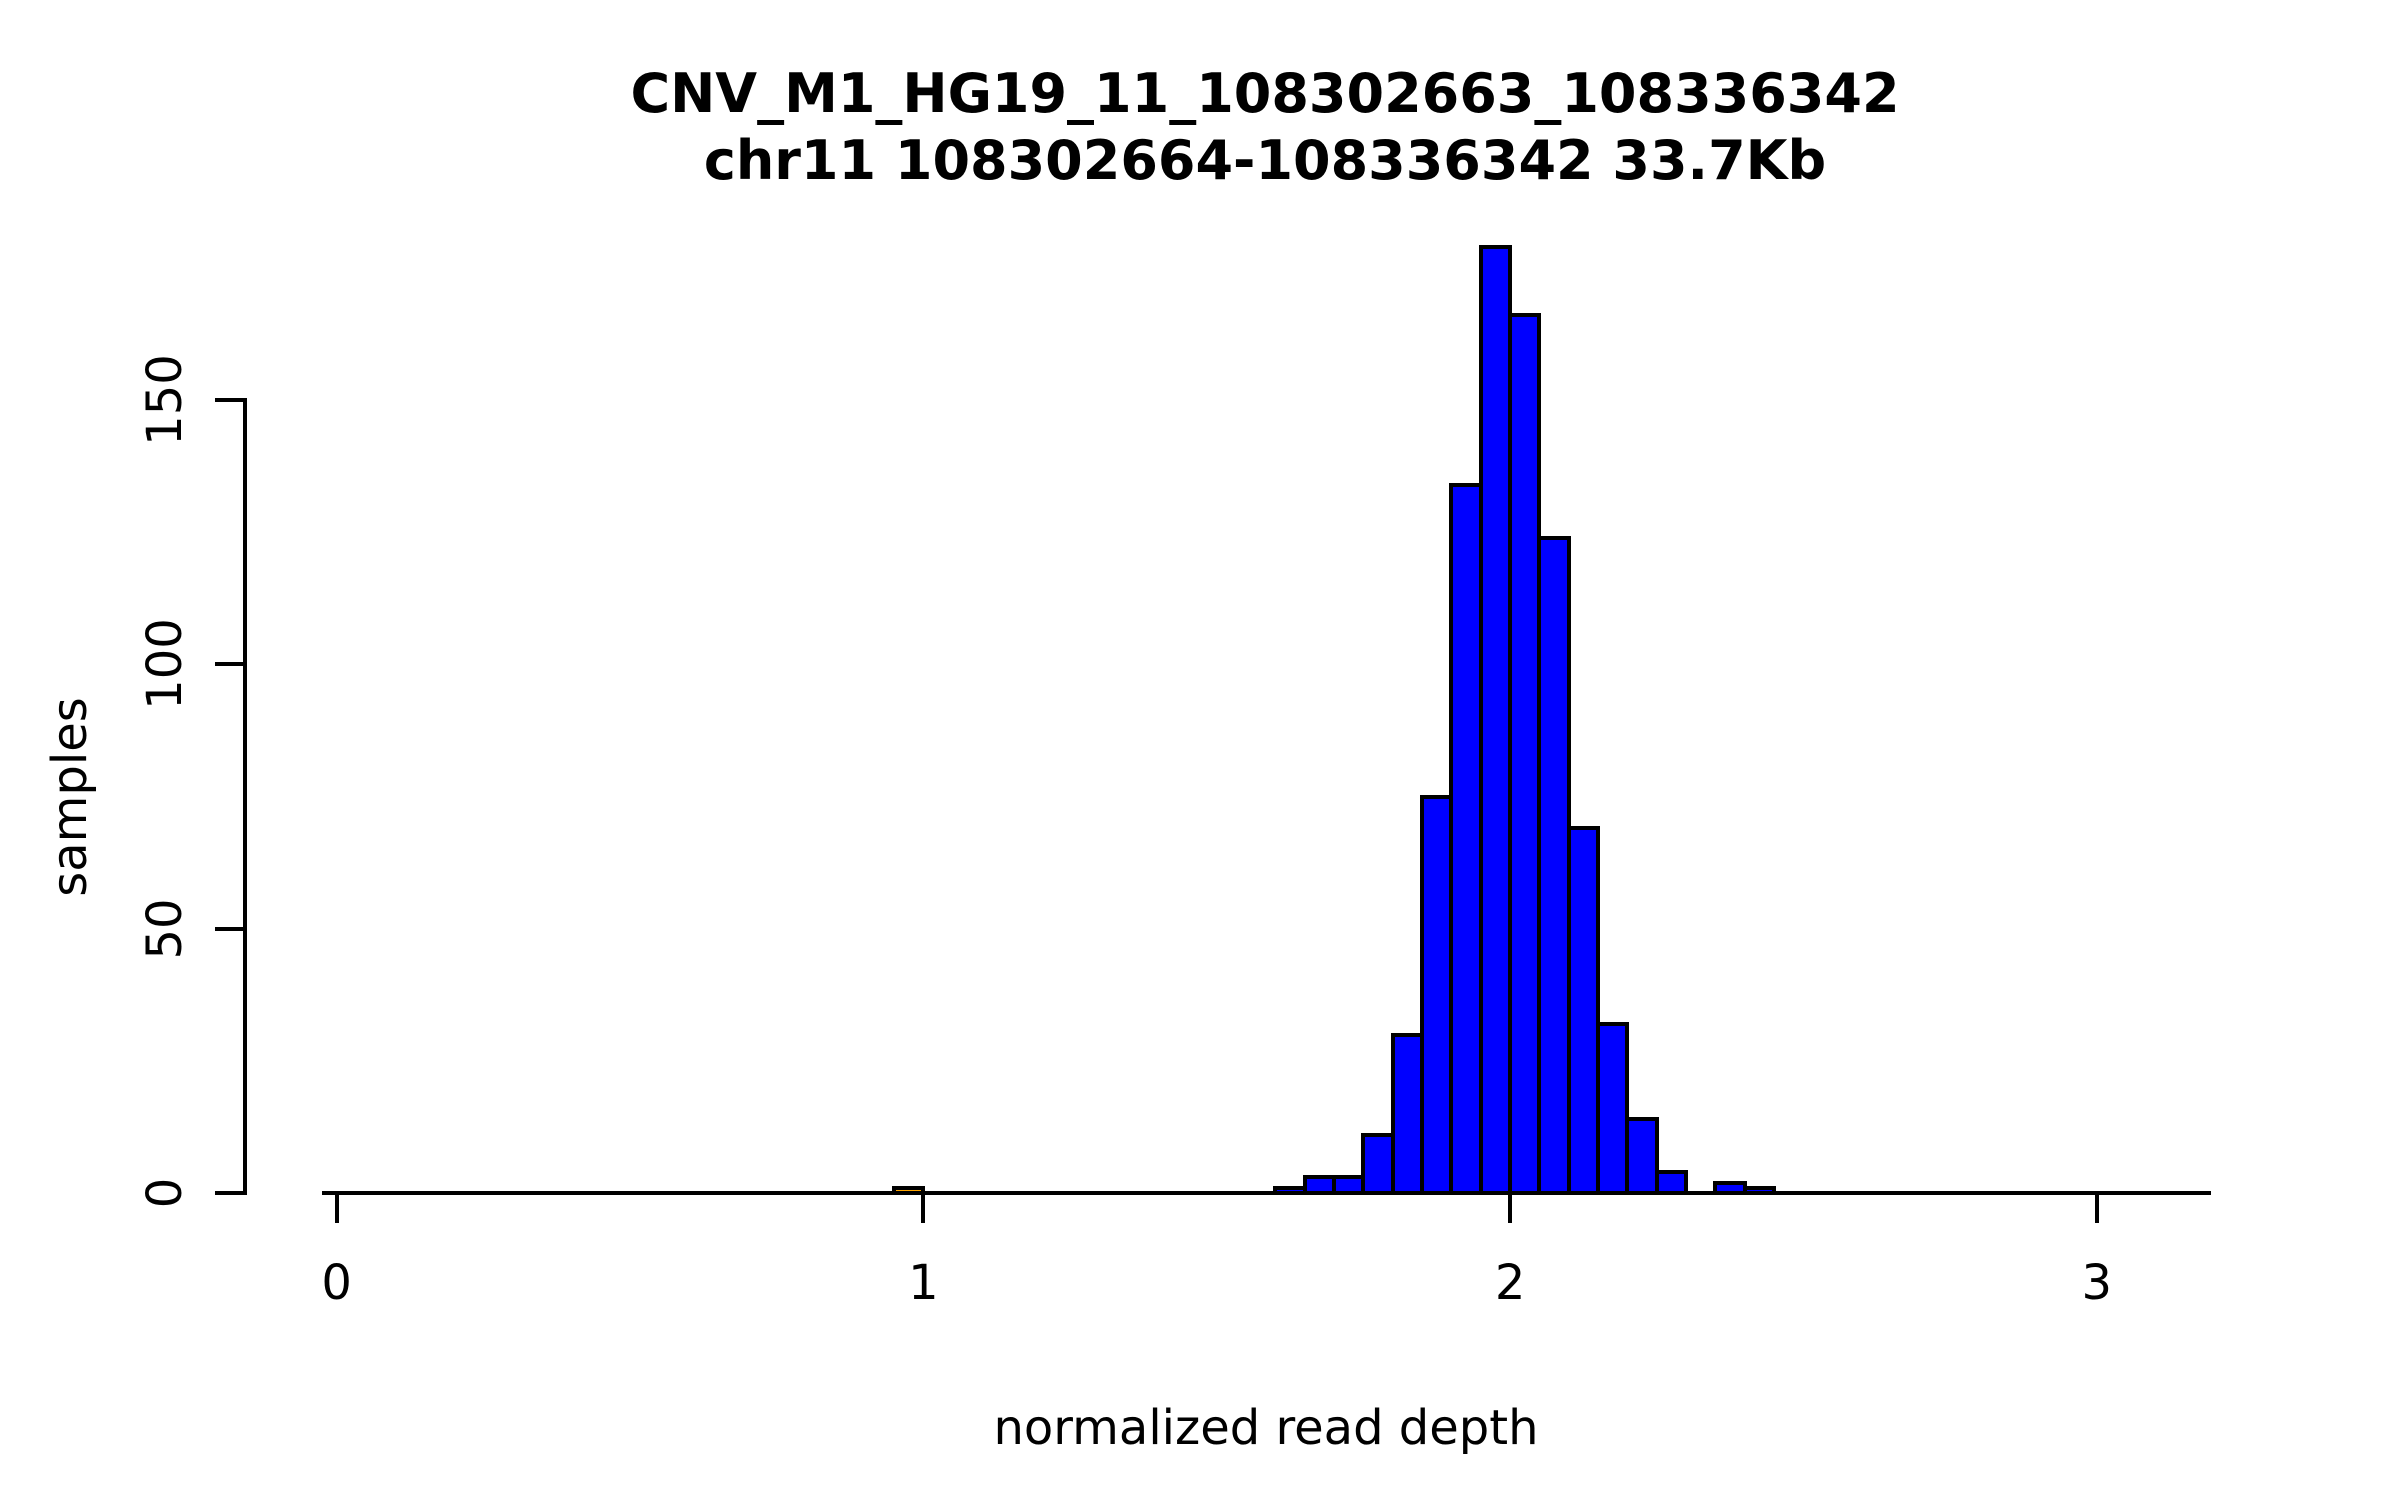  Describe the element at coordinates (245, 796) in the screenshot. I see `y-axis-line` at that location.